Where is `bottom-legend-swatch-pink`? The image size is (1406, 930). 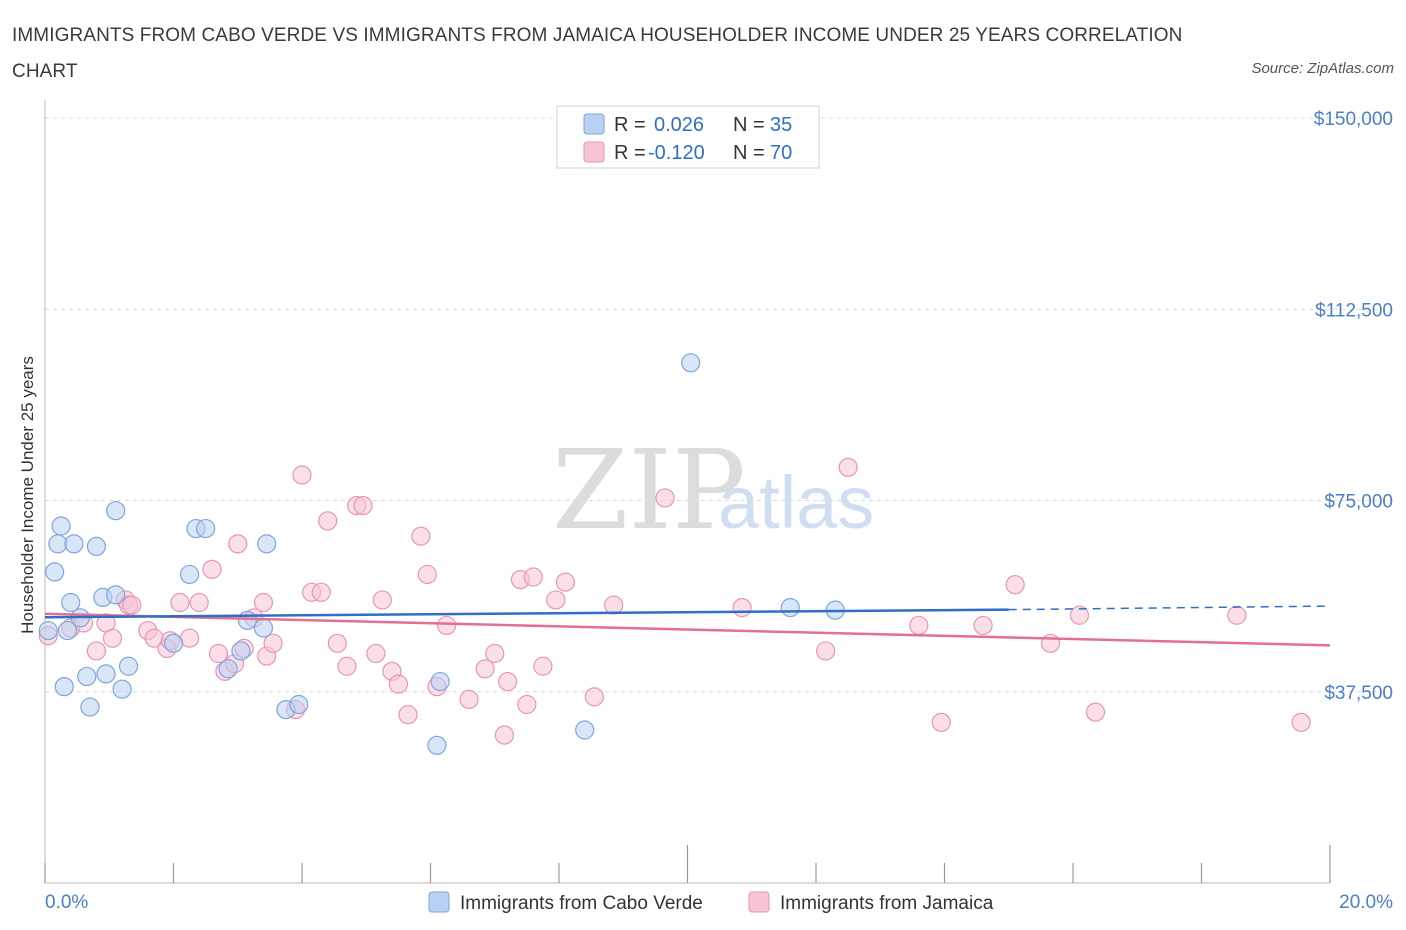 bottom-legend-swatch-pink is located at coordinates (759, 902).